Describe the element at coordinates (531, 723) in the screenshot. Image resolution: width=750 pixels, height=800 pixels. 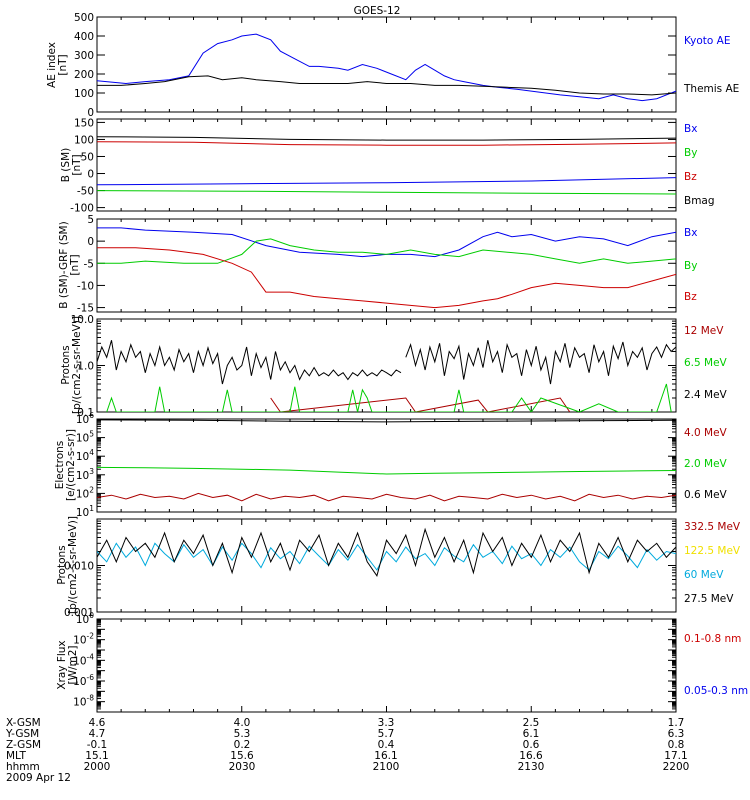
I see `footer-value: 2.5` at that location.